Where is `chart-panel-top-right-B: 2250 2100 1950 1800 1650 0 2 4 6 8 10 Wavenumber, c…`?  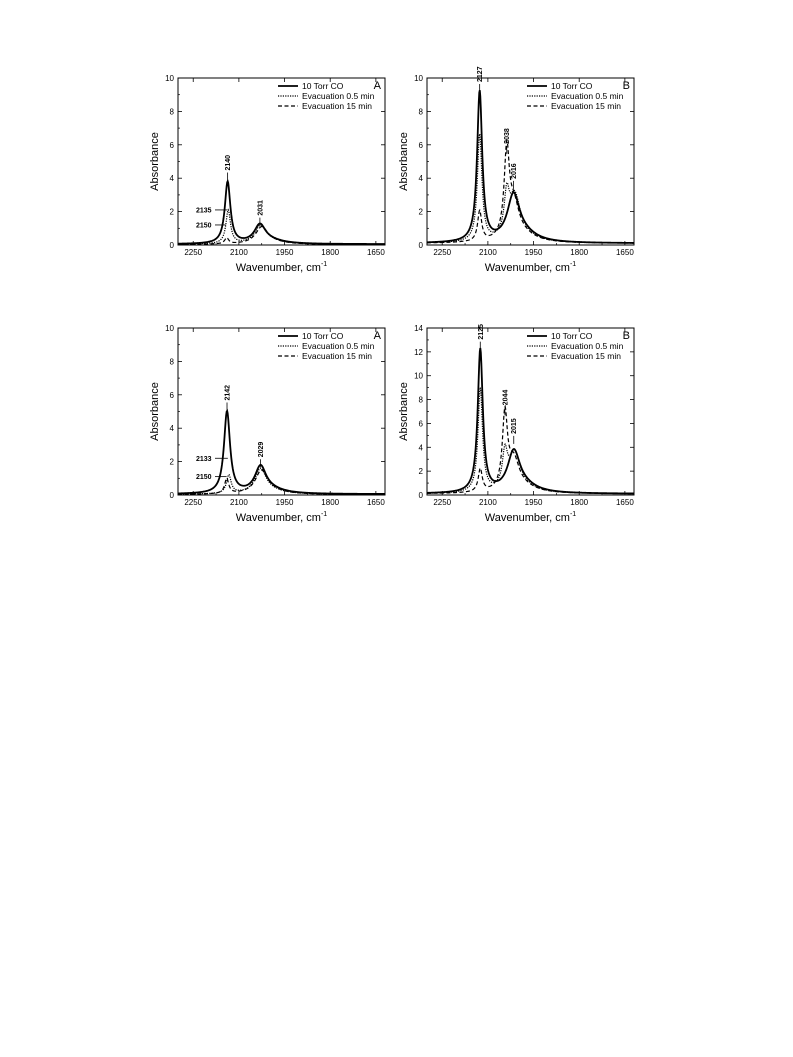
chart-panel-top-right-B: 2250 2100 1950 1800 1650 0 2 4 6 8 10 Wavenumber, c… is located at coordinates (516, 170).